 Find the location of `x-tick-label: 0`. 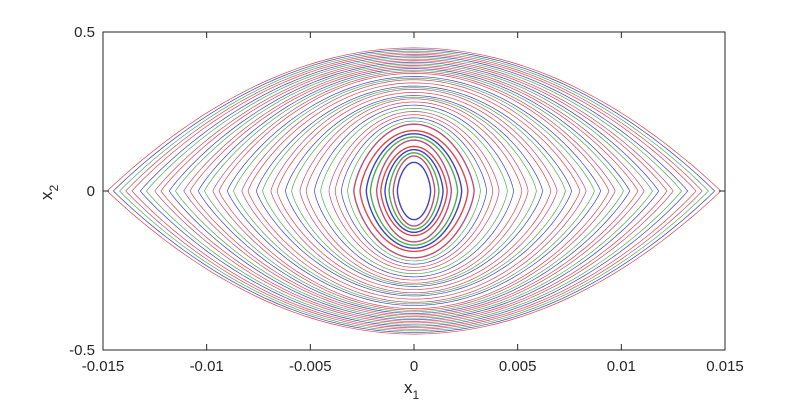

x-tick-label: 0 is located at coordinates (414, 366).